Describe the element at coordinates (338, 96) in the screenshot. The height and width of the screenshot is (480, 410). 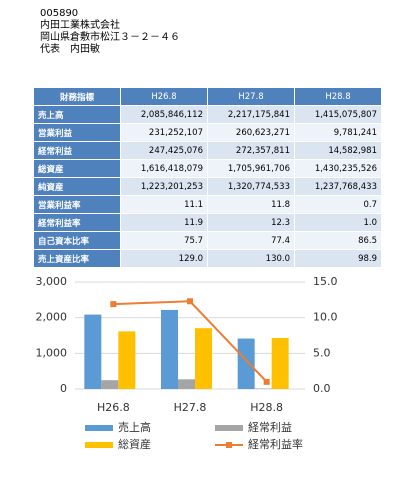
I see `table-cell: H28.8` at that location.